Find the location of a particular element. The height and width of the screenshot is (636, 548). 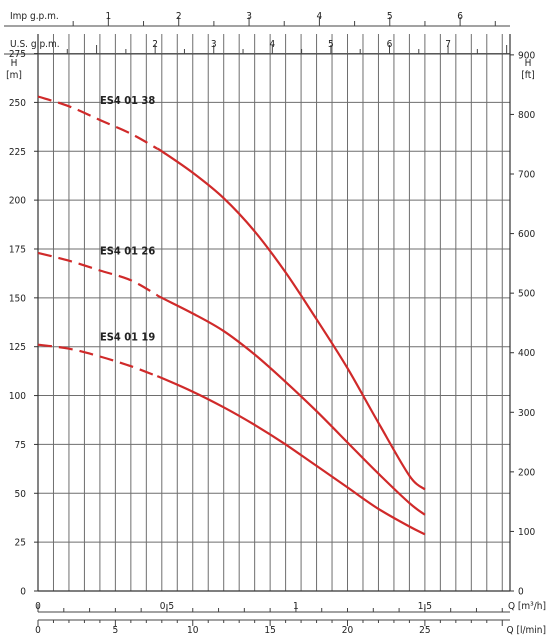

left-axis: H[m] 0 25 50 75 100 125 150 175 200 225 250 275 is located at coordinates (22, 323).